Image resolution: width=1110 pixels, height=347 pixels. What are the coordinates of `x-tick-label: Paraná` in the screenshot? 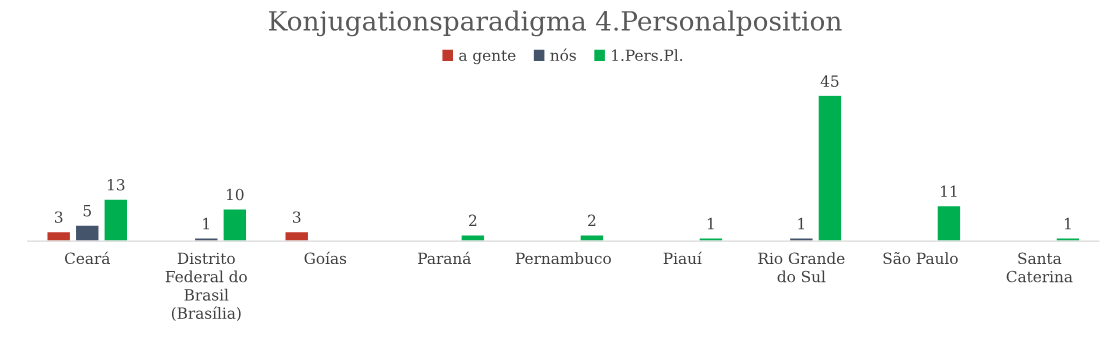 It's located at (444, 258).